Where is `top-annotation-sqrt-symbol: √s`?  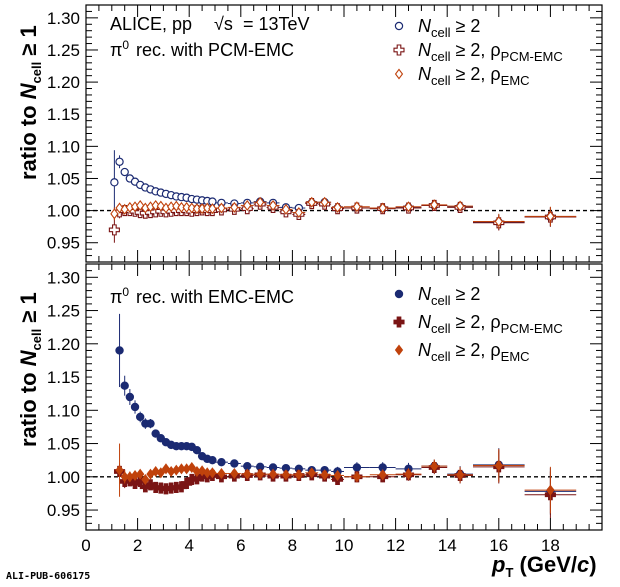
top-annotation-sqrt-symbol: √s is located at coordinates (223, 24).